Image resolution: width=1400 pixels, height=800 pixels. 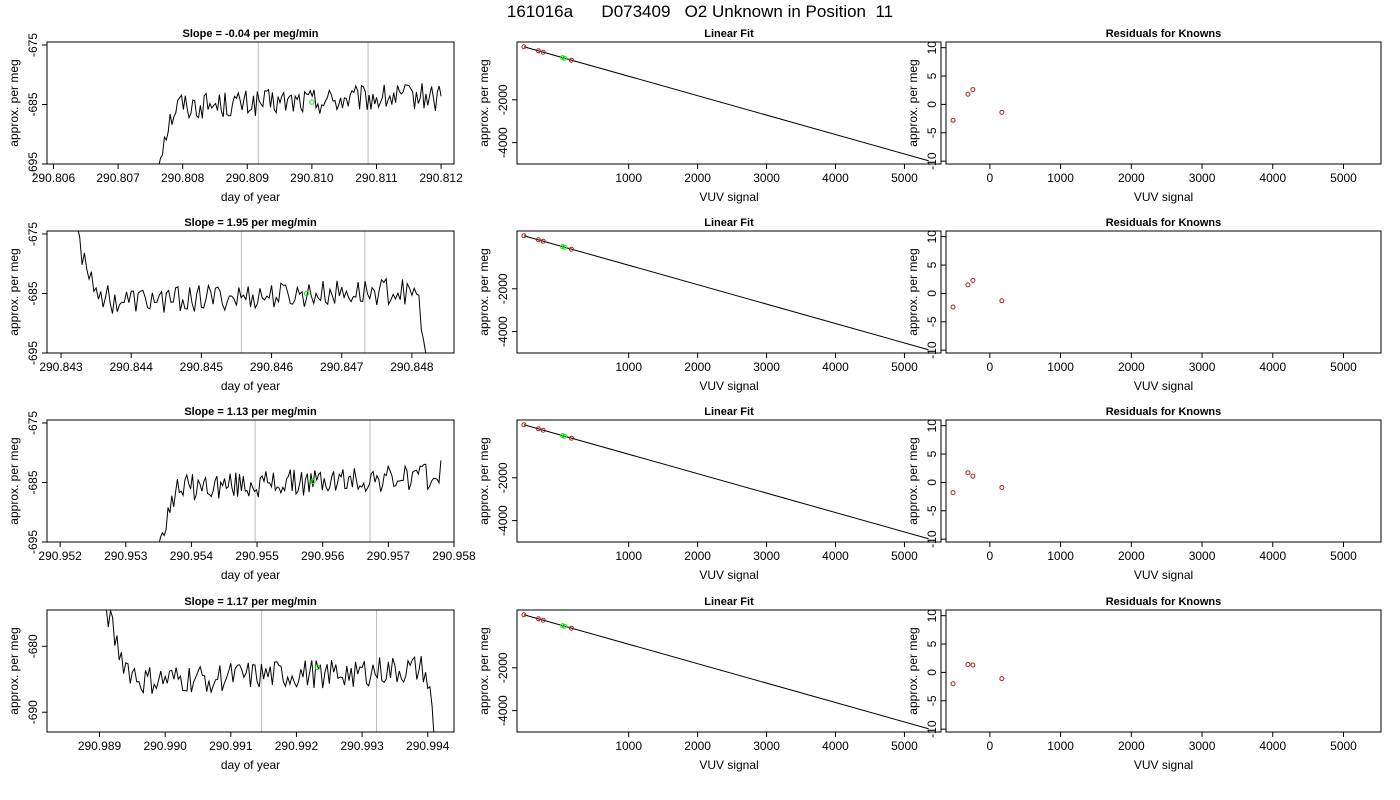 I want to click on x-tick-label: 290.954, so click(x=192, y=556).